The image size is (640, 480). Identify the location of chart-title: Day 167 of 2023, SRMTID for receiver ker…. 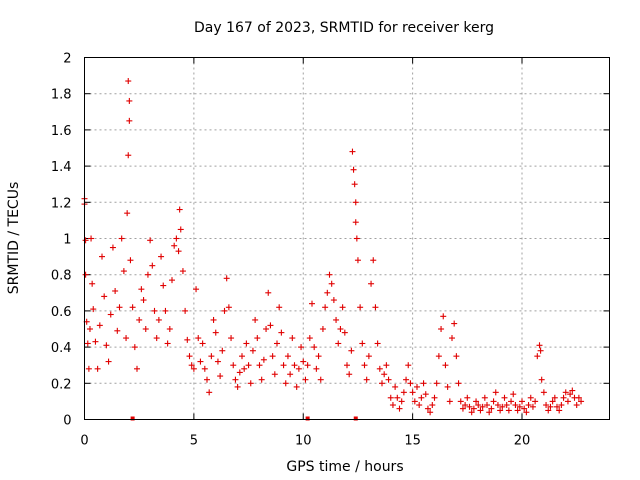
(344, 28).